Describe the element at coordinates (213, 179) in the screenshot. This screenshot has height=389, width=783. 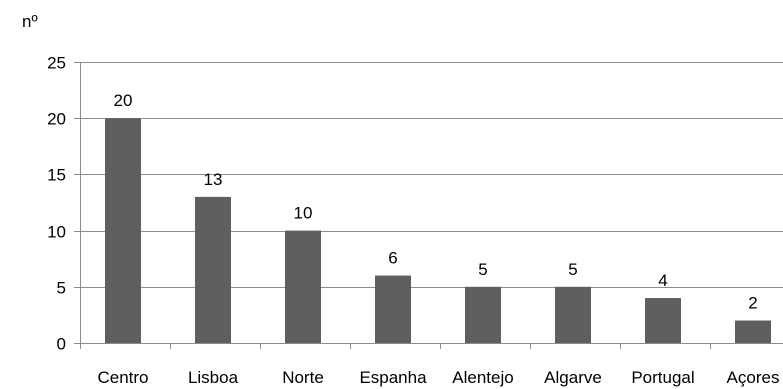
I see `data-label: 13` at that location.